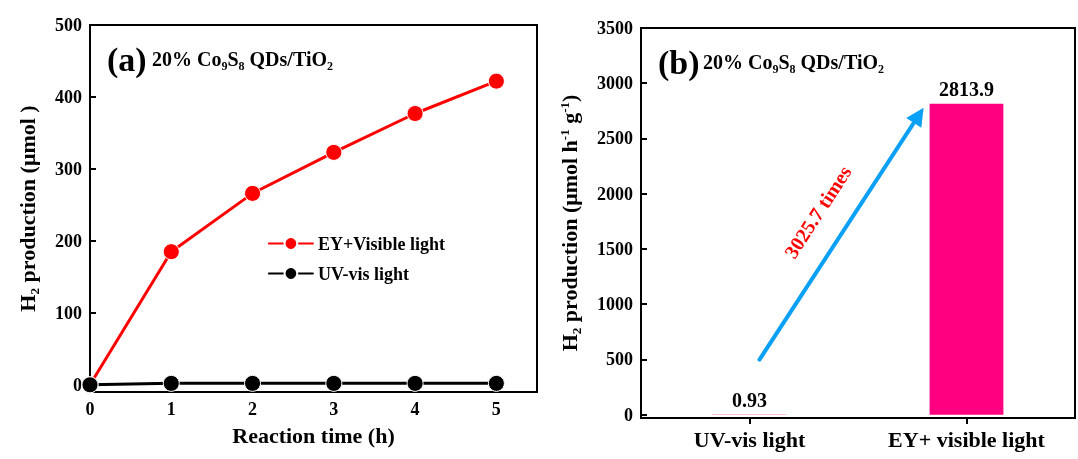 Image resolution: width=1078 pixels, height=459 pixels. Describe the element at coordinates (242, 59) in the screenshot. I see `annotation: 20% Co₉S₈ QDs/TiO₂` at that location.